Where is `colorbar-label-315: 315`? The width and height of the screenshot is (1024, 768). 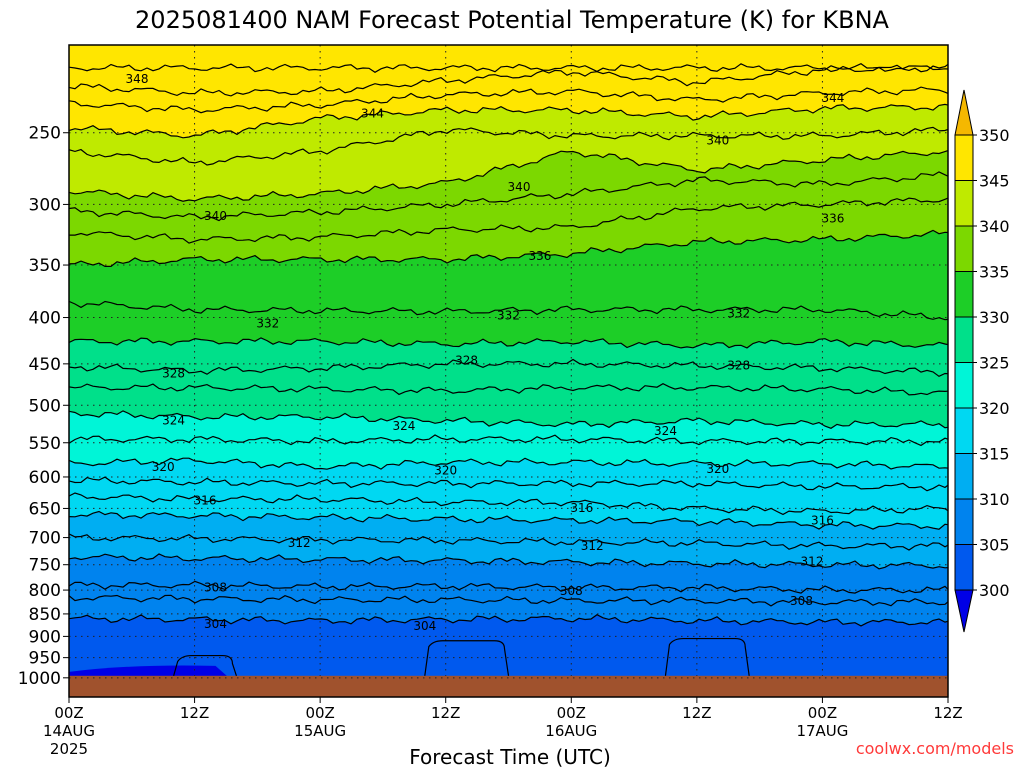
colorbar-label-315: 315 is located at coordinates (994, 454).